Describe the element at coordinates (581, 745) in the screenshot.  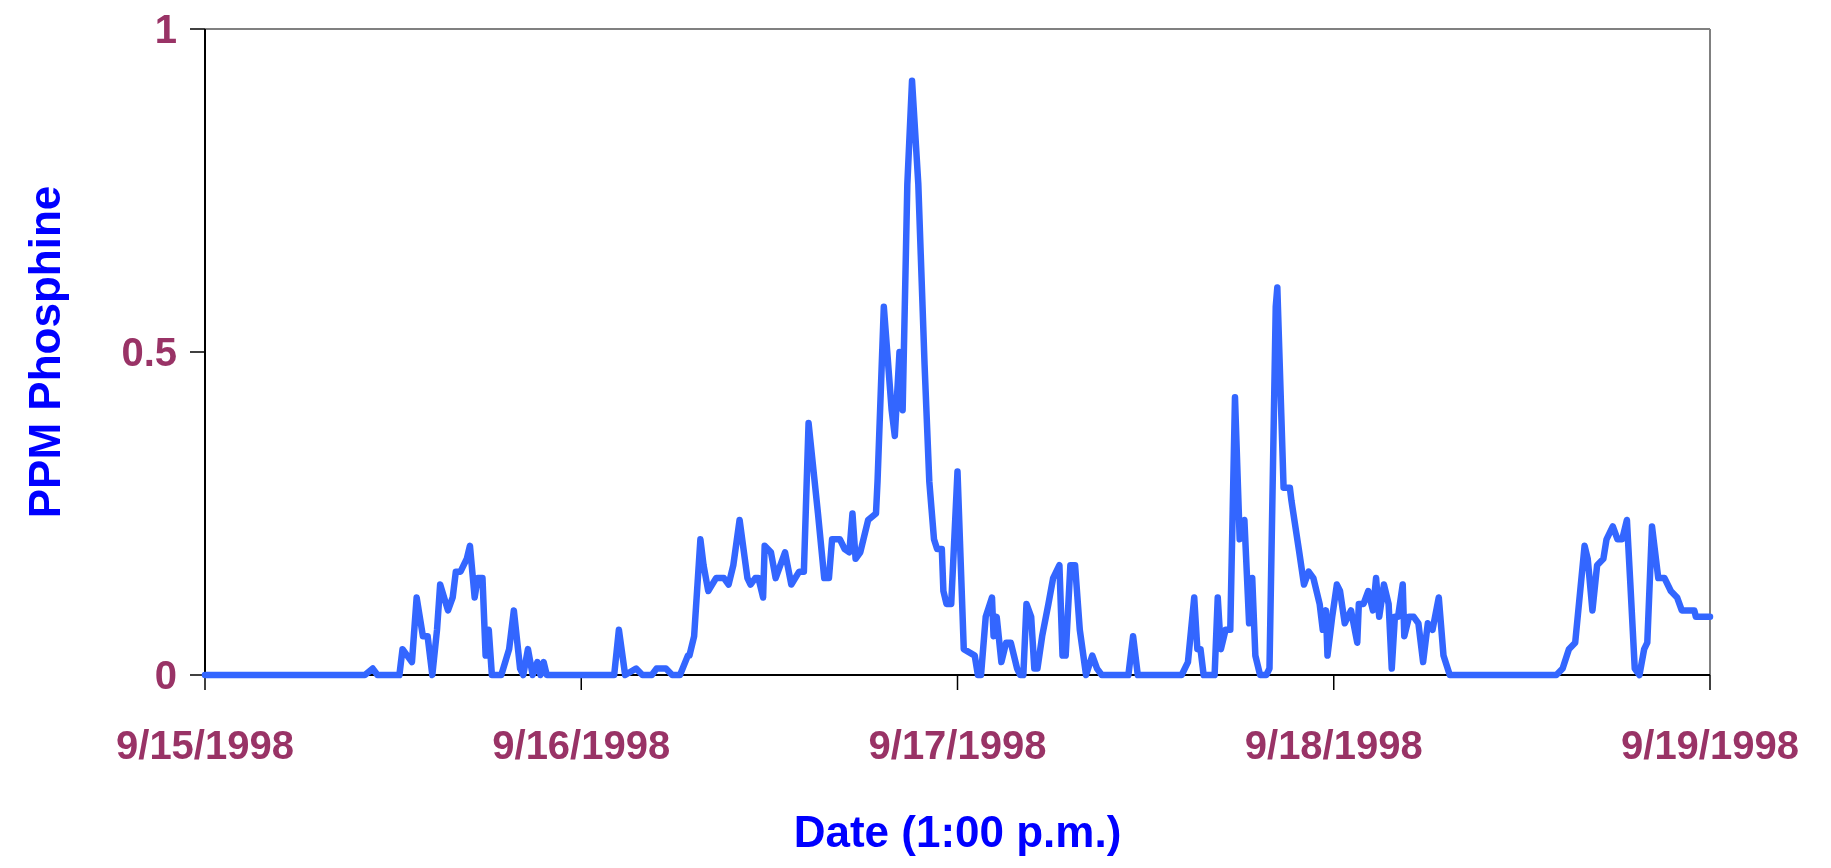
I see `x-tick-label: 9/16/1998` at that location.